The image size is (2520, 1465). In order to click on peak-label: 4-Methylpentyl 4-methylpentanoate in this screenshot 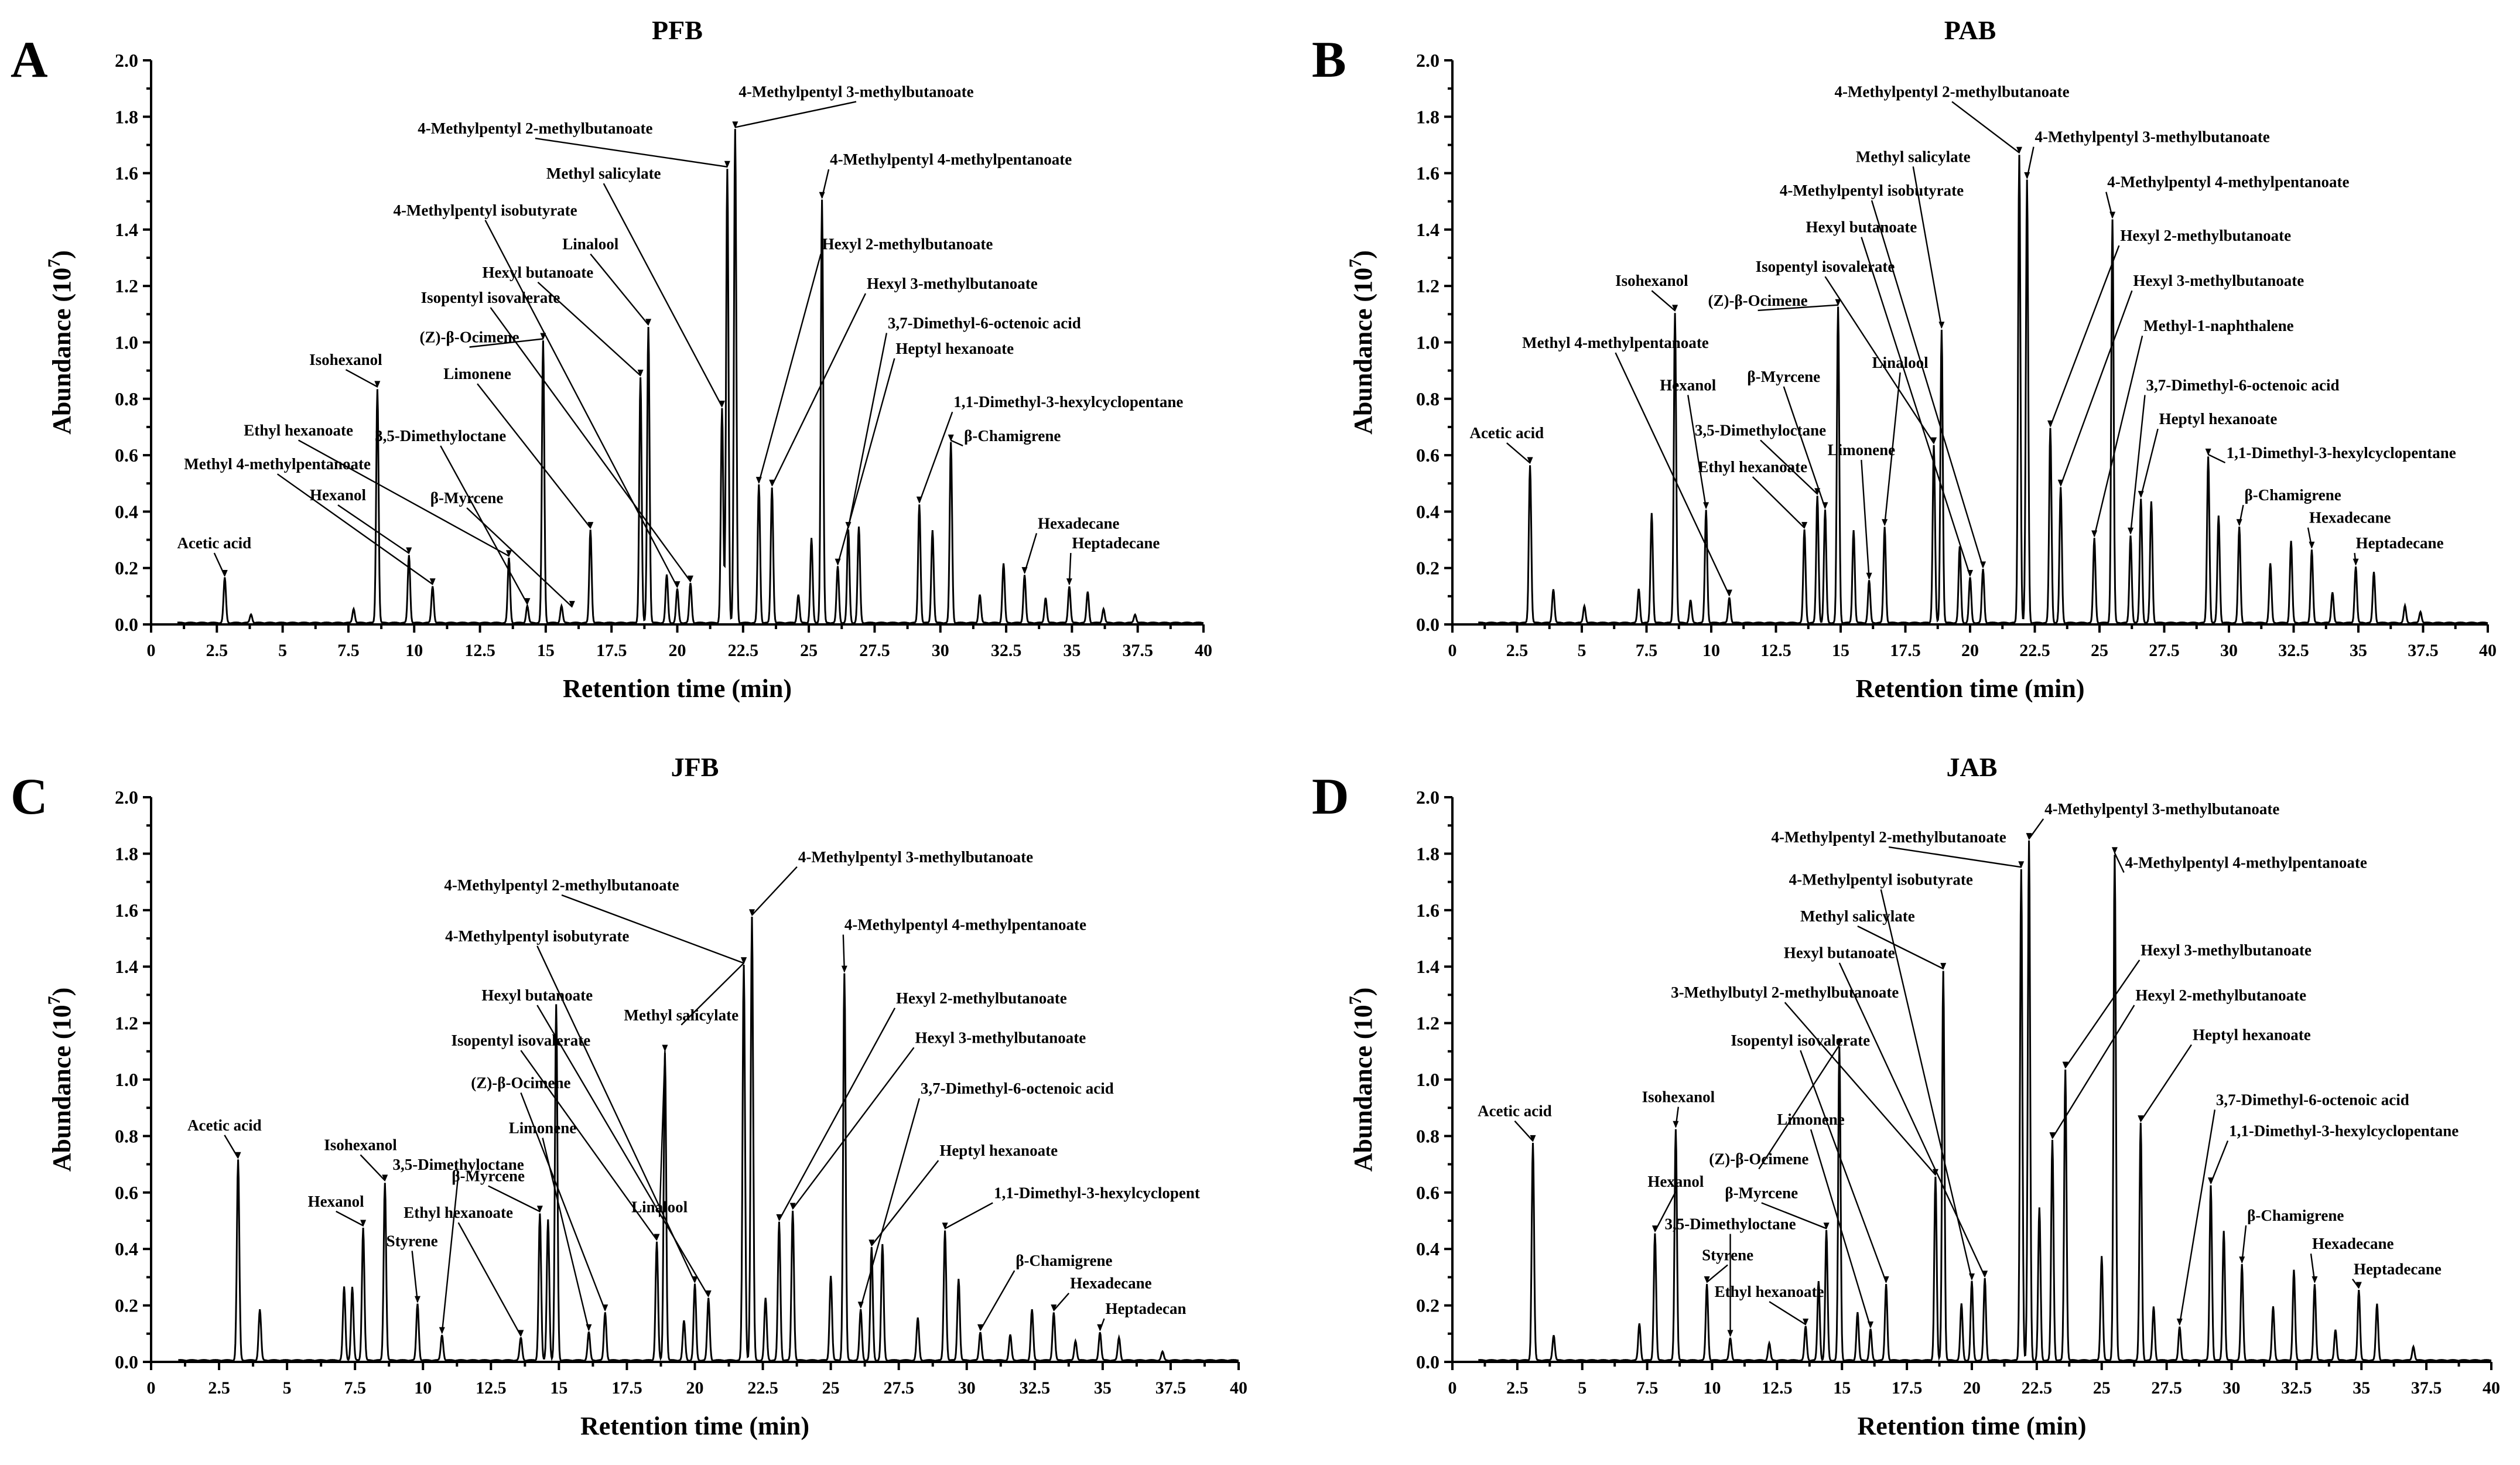, I will do `click(2228, 182)`.